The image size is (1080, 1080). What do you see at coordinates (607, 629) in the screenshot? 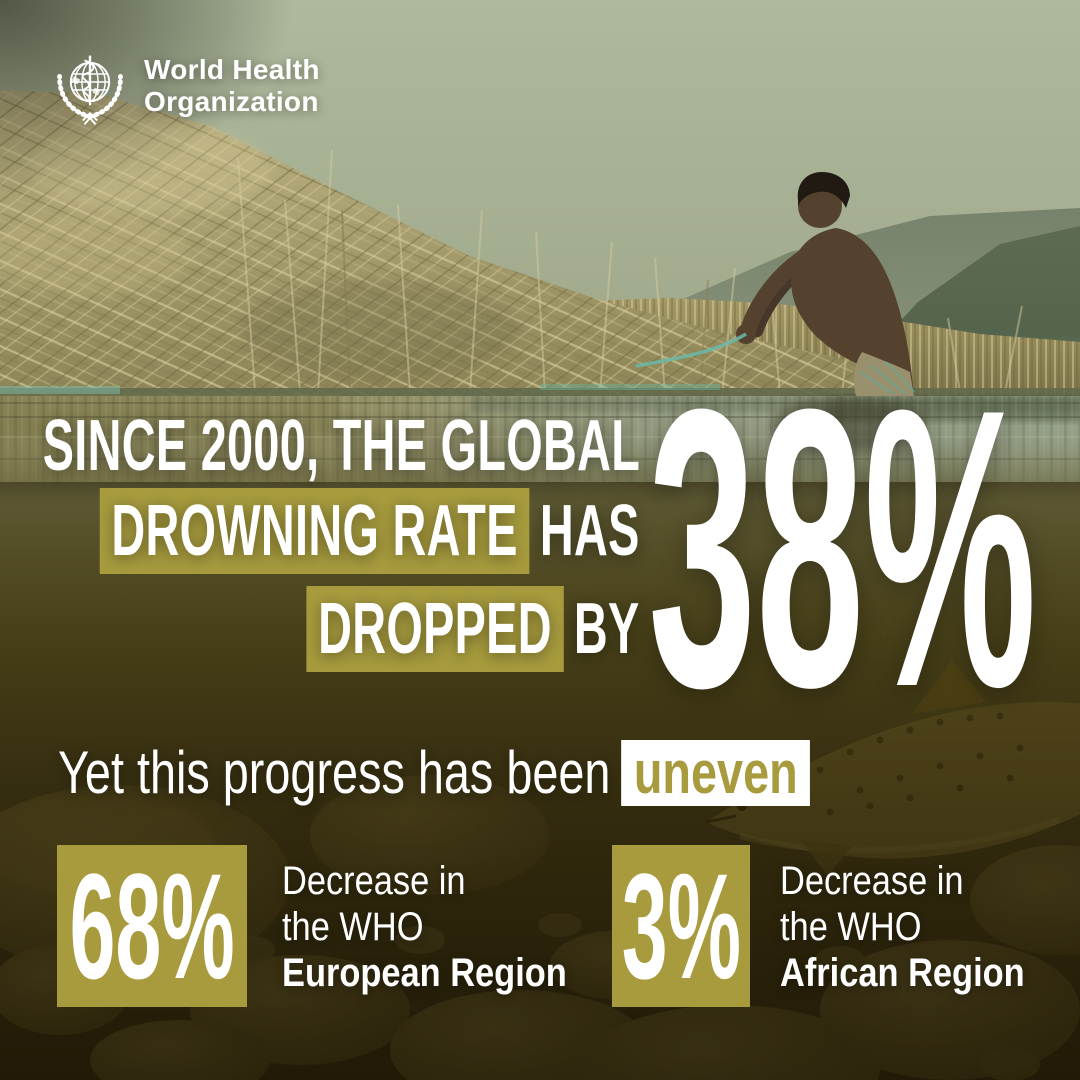
I see `headline-line3-suffix: BY` at bounding box center [607, 629].